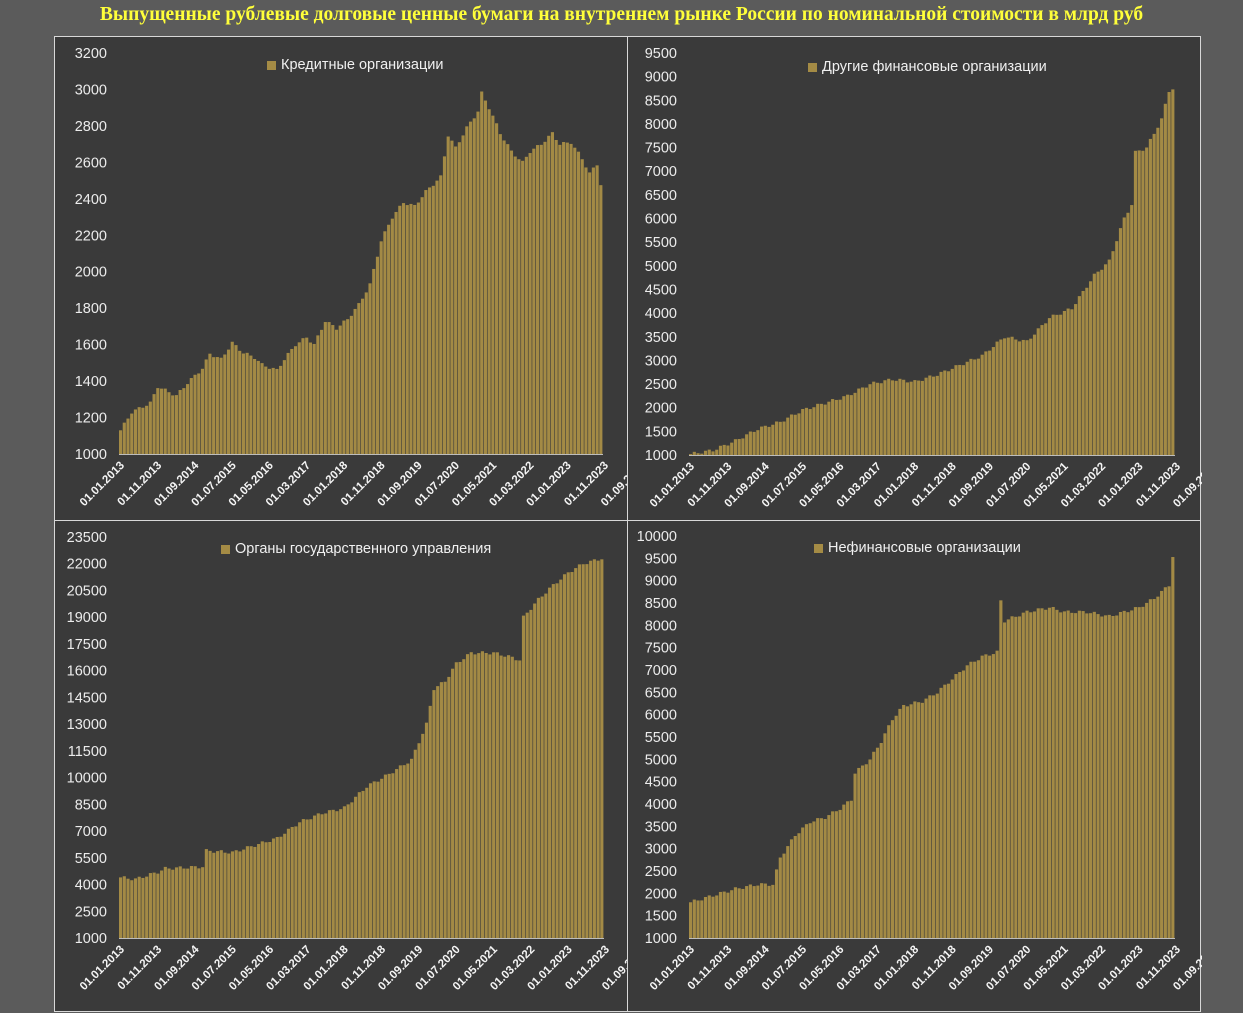 The width and height of the screenshot is (1243, 1013). I want to click on y-tick-label: 1400, so click(91, 382).